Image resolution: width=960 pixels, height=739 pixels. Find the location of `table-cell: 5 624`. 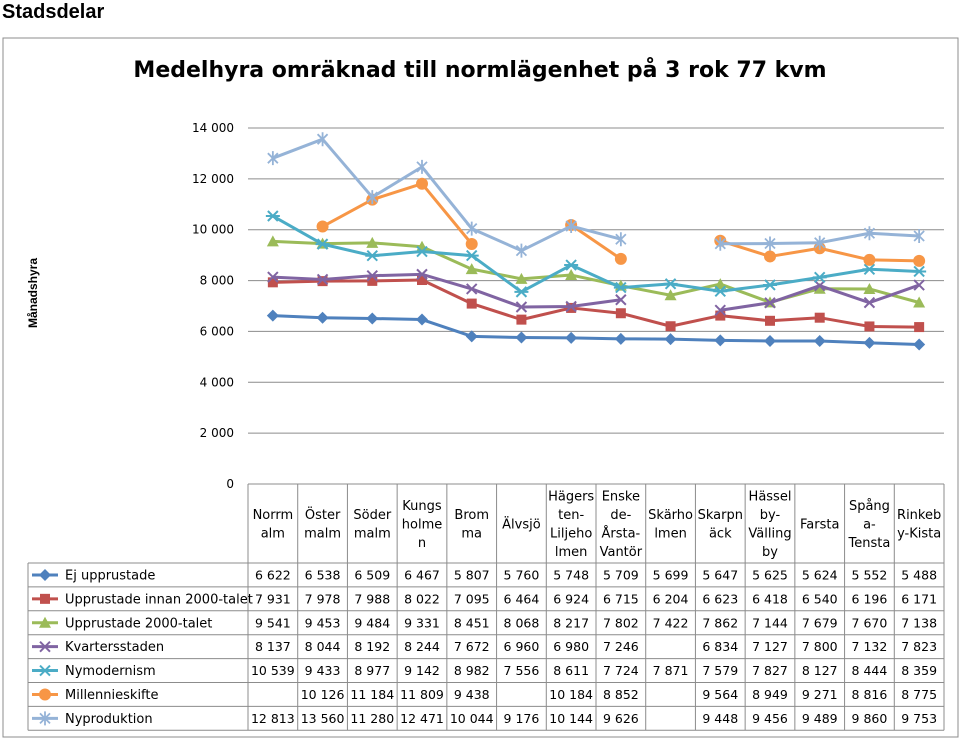

table-cell: 5 624 is located at coordinates (820, 574).